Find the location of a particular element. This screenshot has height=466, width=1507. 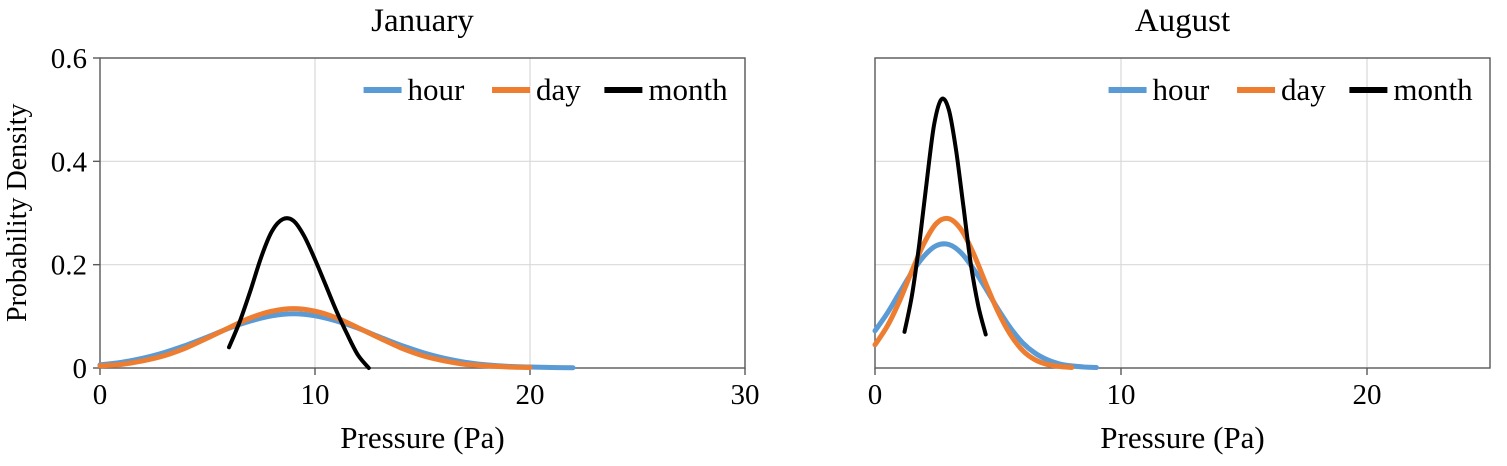

y-tick-label: 0.6 is located at coordinates (69, 59).